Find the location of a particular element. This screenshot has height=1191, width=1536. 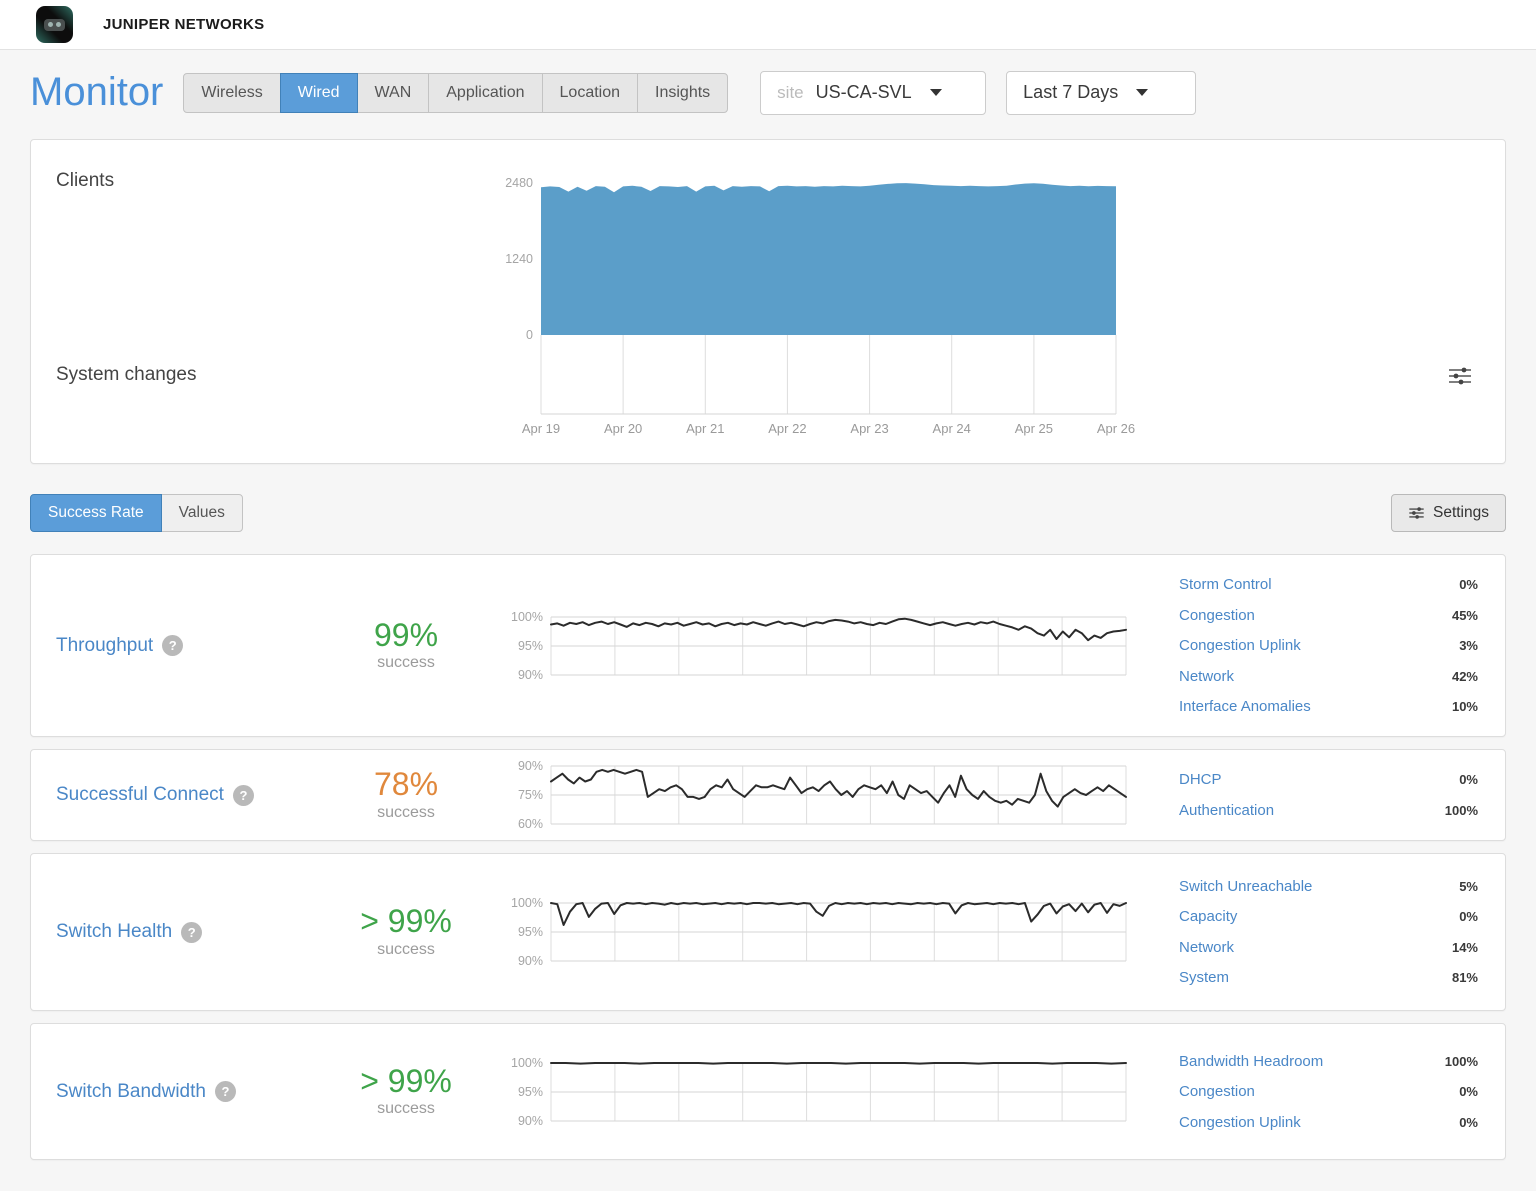

x-axis-label: Apr 24 is located at coordinates (951, 428).